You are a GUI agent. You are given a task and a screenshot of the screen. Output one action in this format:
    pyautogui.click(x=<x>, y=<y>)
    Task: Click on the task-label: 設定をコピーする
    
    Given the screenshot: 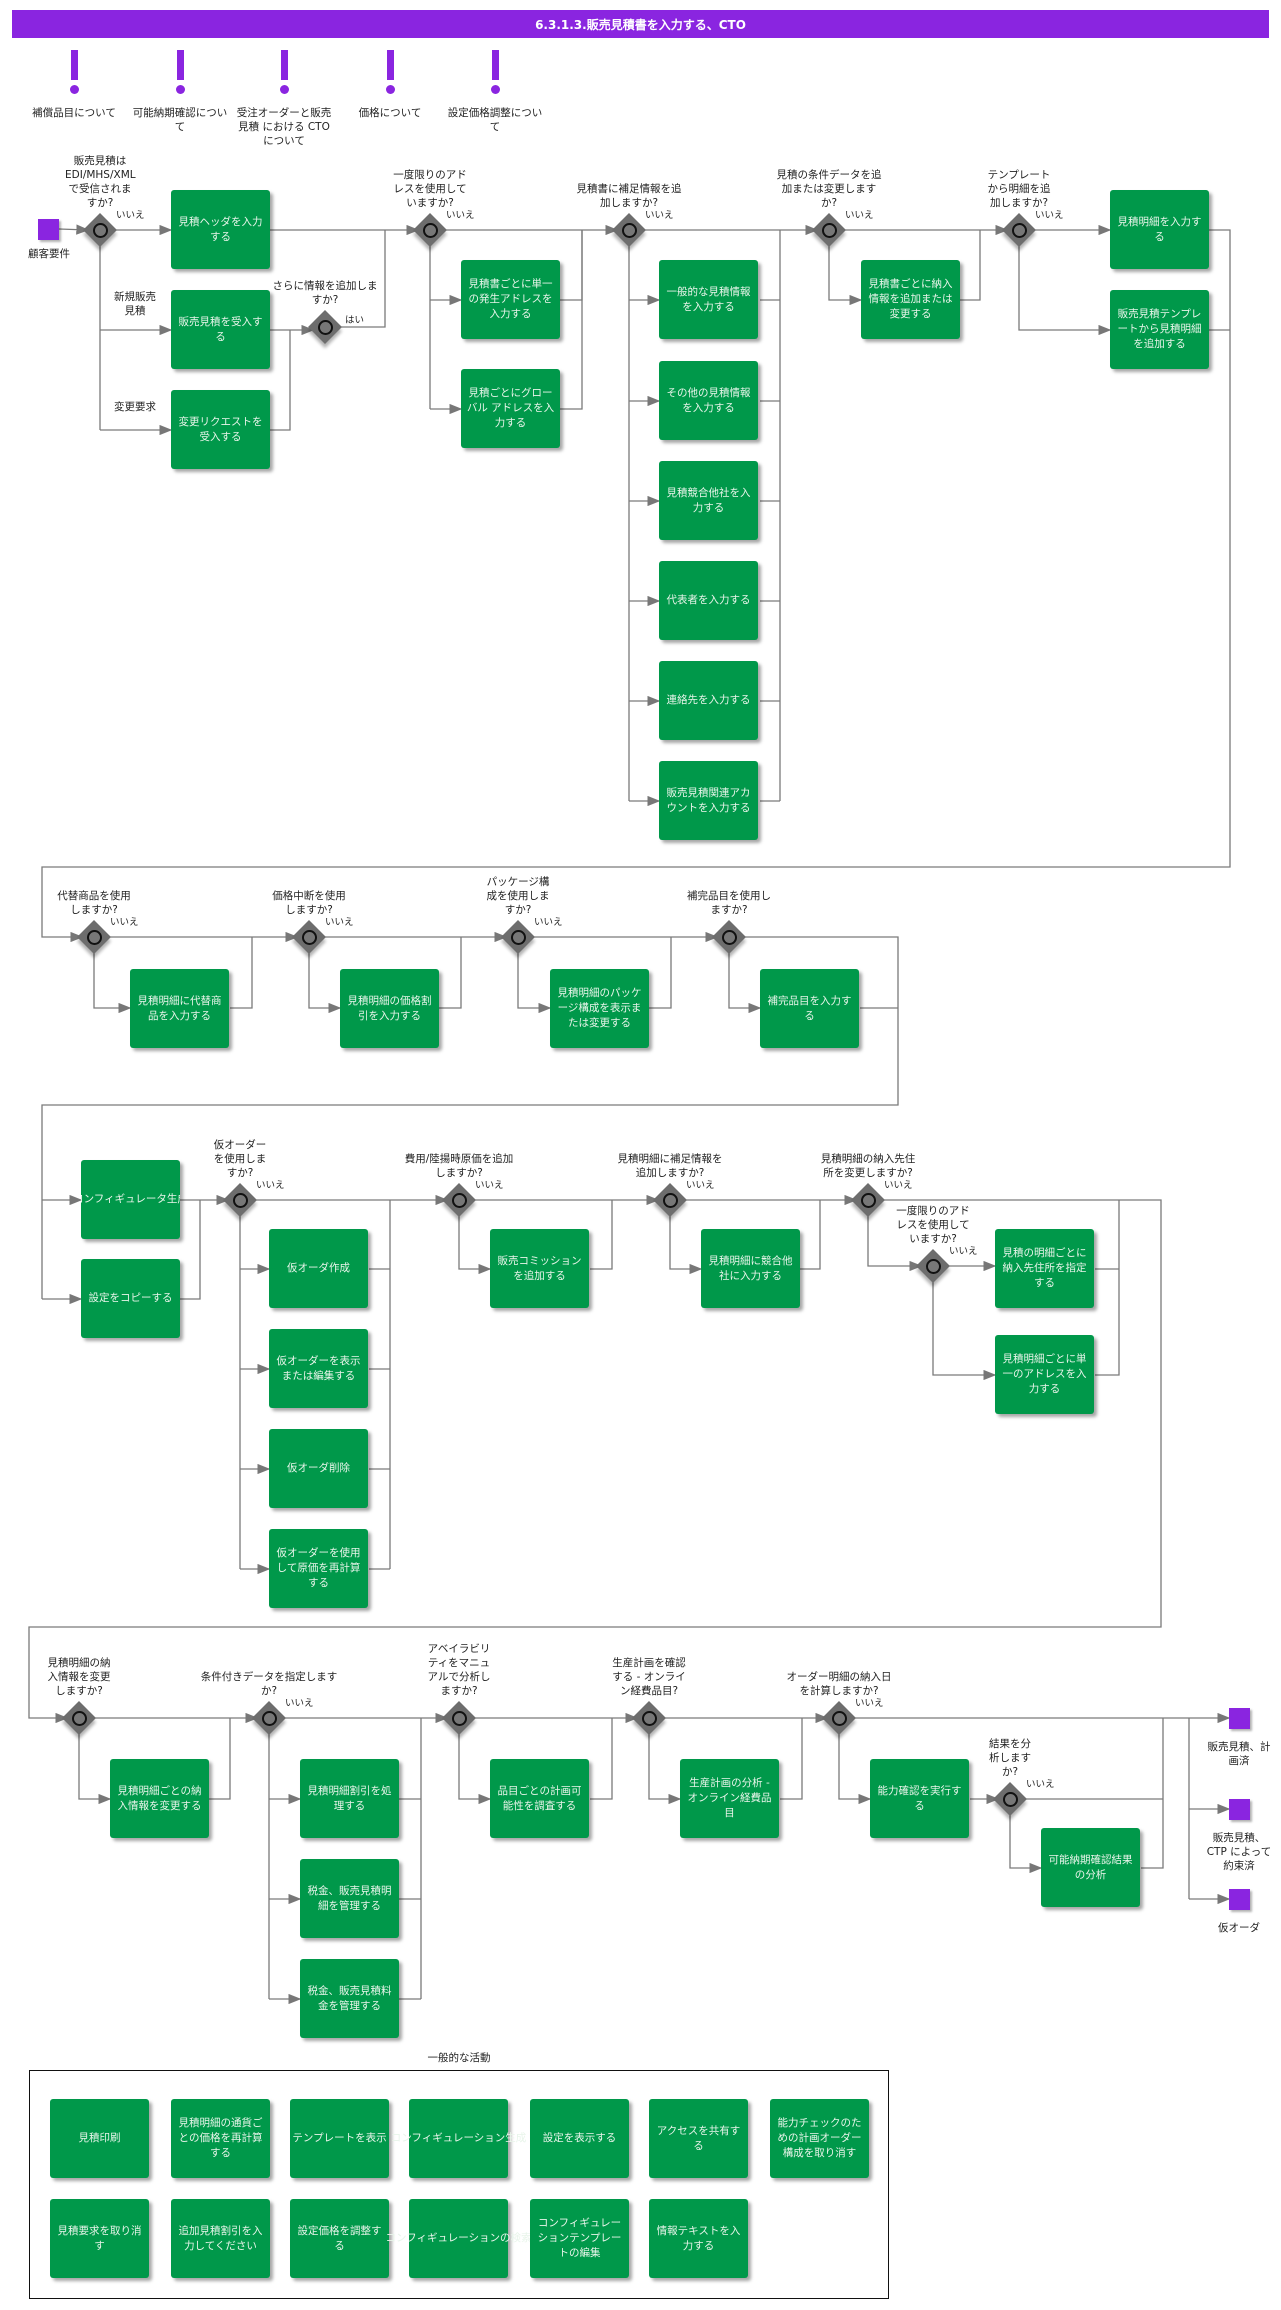 What is the action you would take?
    pyautogui.click(x=130, y=1298)
    